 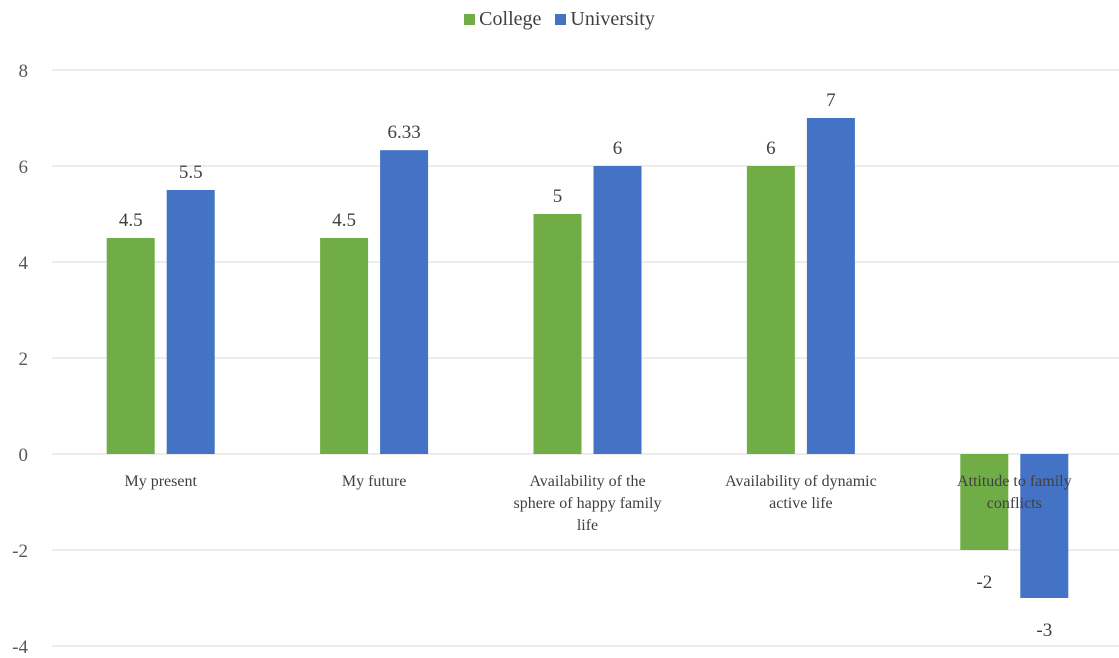 I want to click on legend-swatch-college, so click(x=470, y=19).